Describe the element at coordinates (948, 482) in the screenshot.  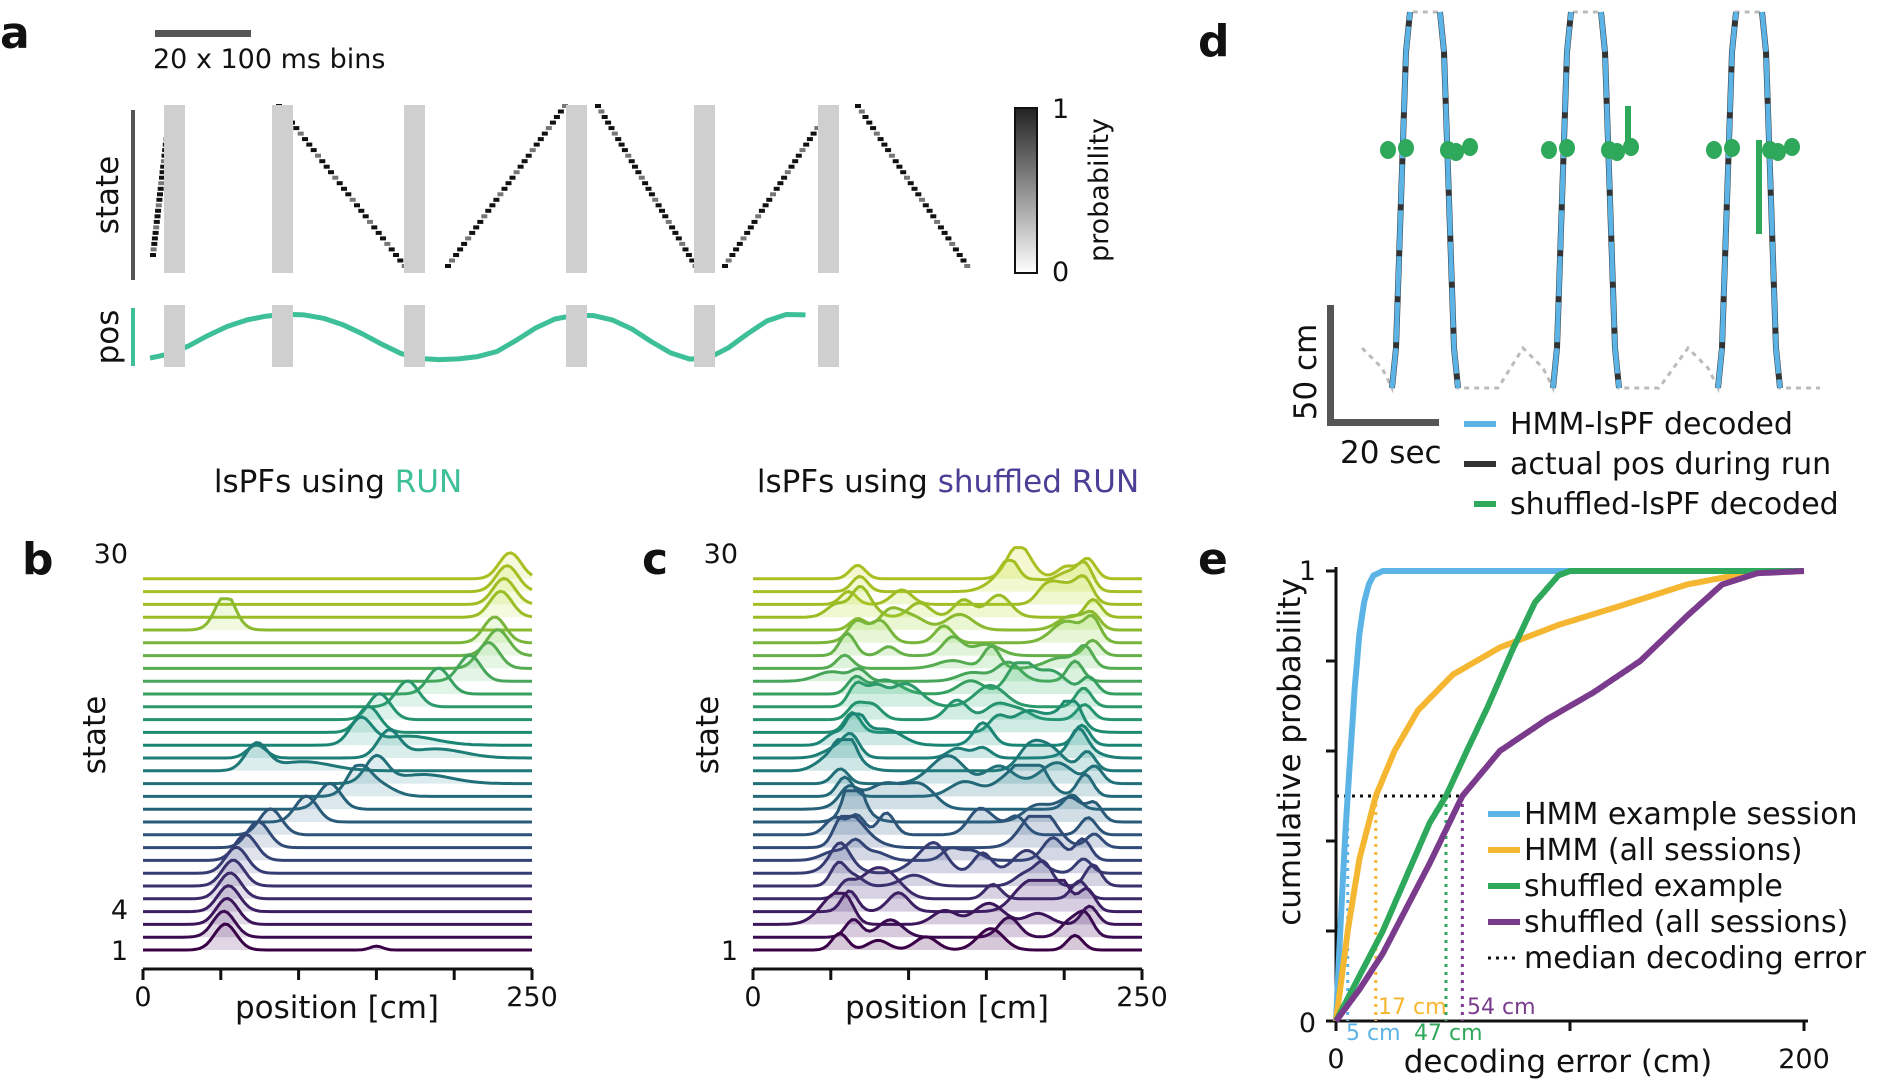
I see `panel-c-title: lsPFs using shuffled RUN` at that location.